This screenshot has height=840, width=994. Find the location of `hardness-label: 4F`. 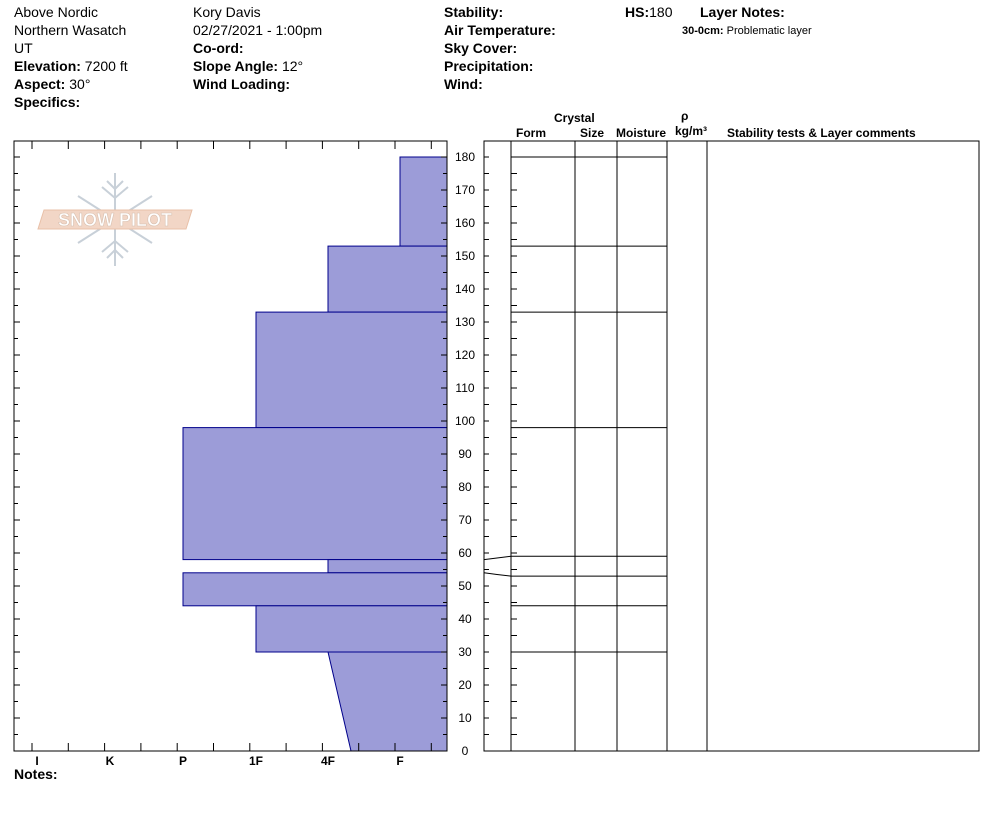

hardness-label: 4F is located at coordinates (328, 761).